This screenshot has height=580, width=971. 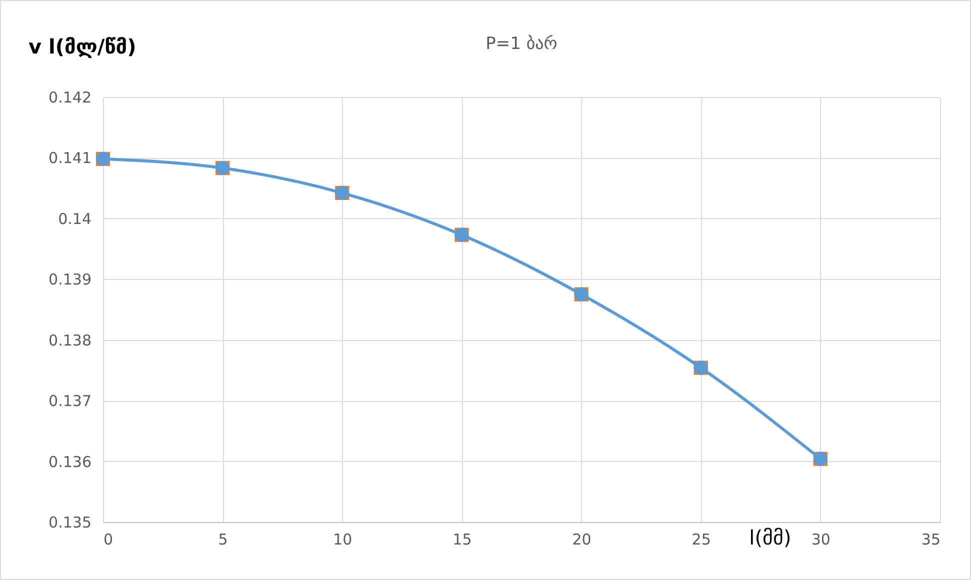 What do you see at coordinates (820, 539) in the screenshot?
I see `x-tick-label: 30` at bounding box center [820, 539].